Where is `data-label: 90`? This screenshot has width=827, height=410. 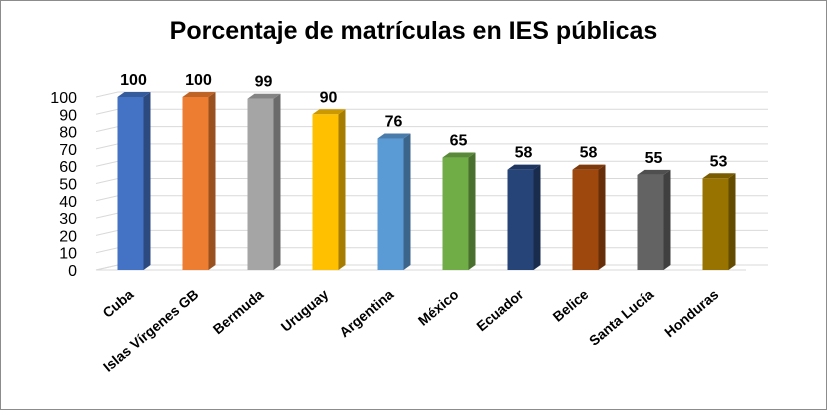
data-label: 90 is located at coordinates (329, 97).